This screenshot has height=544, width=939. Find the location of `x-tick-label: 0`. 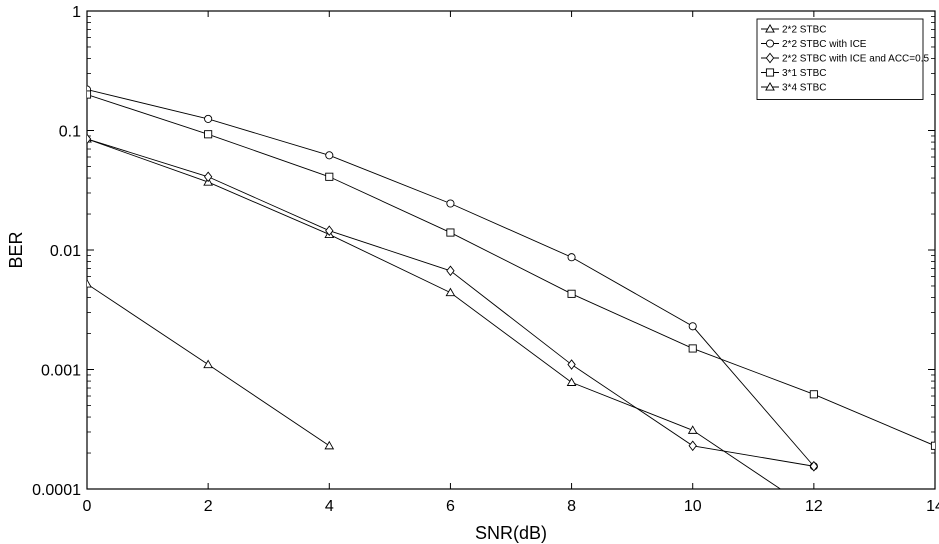

x-tick-label: 0 is located at coordinates (87, 506).